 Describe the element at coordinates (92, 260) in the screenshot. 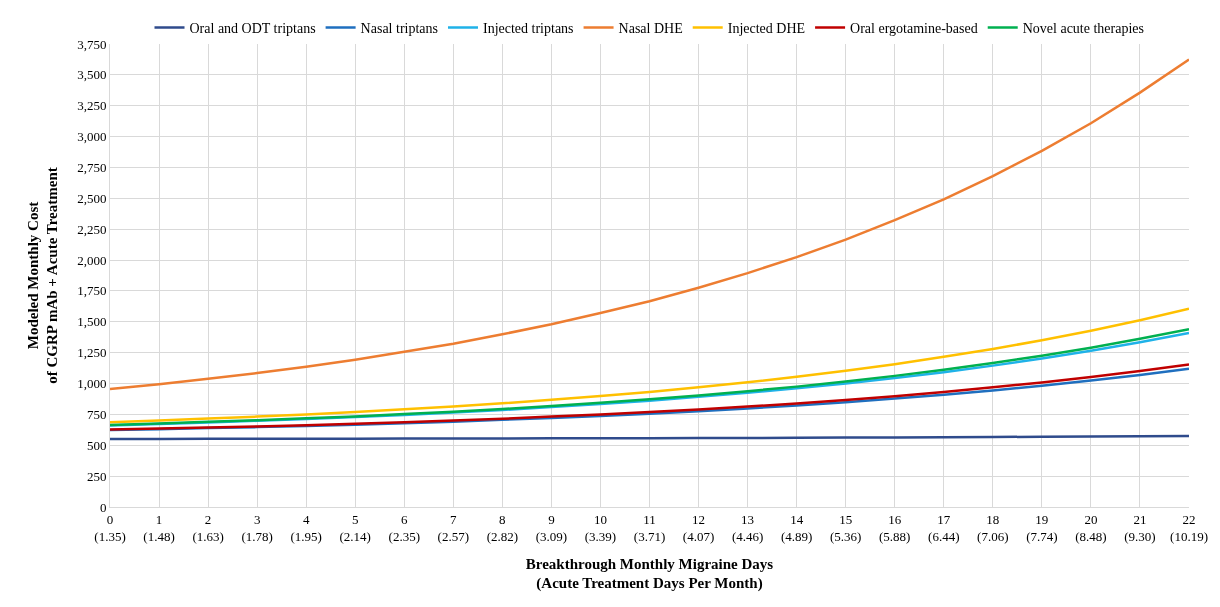

I see `y-tick-label: 2,000` at that location.